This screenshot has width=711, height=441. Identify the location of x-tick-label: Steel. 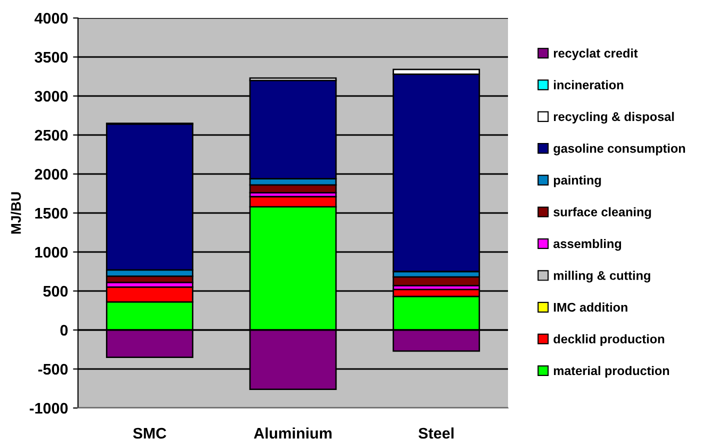
(436, 433).